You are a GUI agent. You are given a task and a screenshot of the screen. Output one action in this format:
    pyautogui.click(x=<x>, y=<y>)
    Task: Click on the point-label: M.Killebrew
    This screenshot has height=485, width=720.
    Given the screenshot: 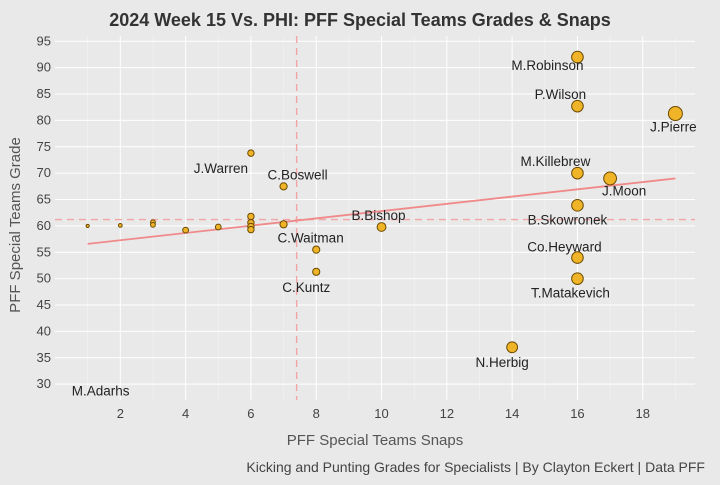 What is the action you would take?
    pyautogui.click(x=556, y=161)
    